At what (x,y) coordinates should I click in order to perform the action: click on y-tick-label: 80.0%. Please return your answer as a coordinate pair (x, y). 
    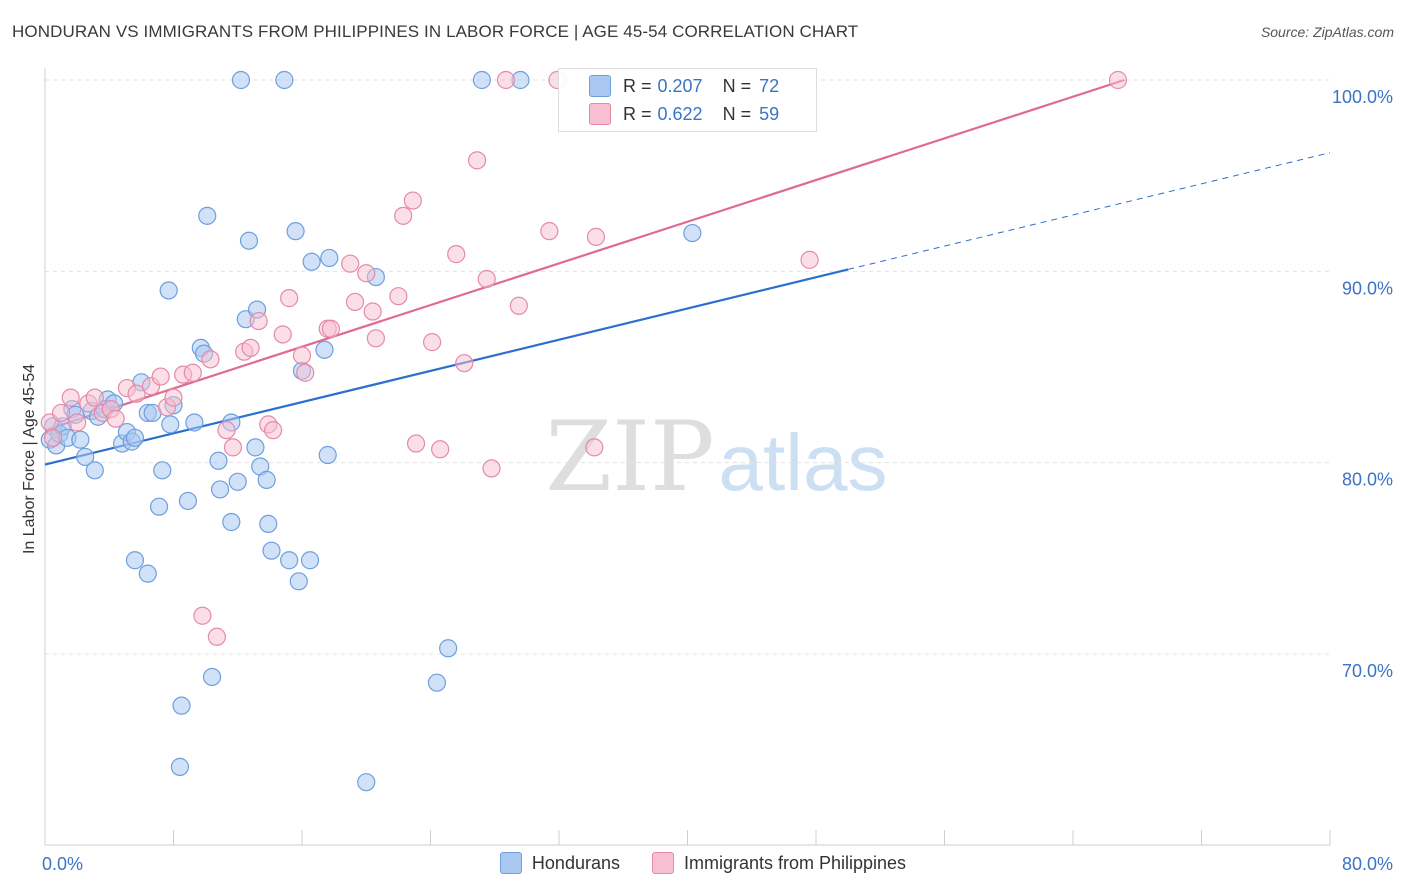
    Looking at the image, I should click on (1367, 480).